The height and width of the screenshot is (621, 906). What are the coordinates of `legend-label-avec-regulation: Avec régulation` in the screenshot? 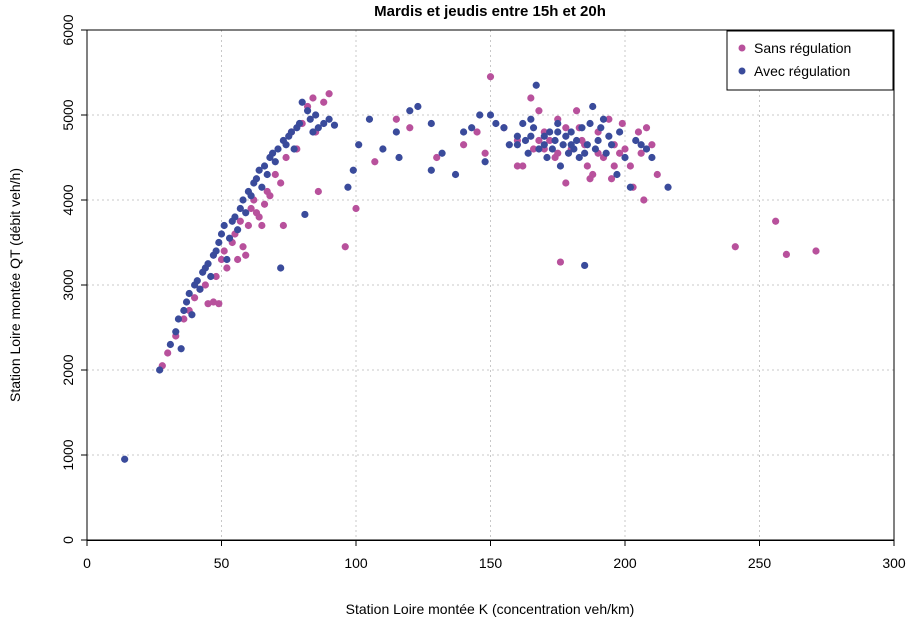 It's located at (802, 71).